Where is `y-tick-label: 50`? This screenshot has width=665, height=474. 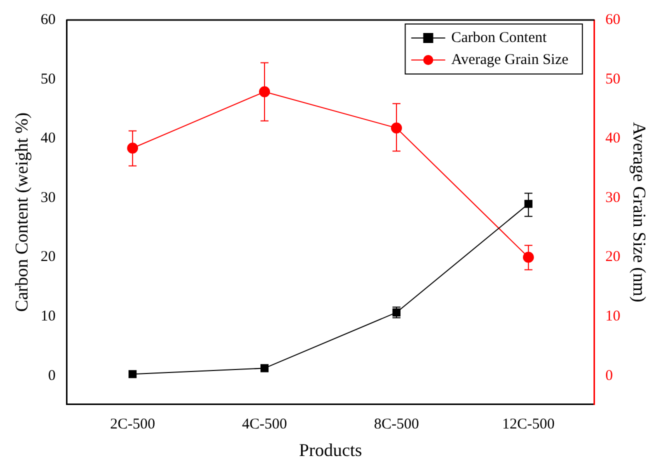 y-tick-label: 50 is located at coordinates (48, 79).